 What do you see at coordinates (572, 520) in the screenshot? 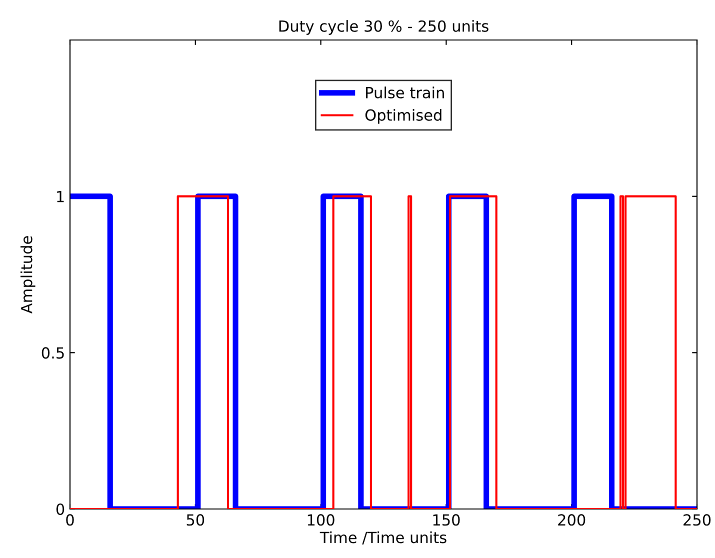
I see `x-tick-label: 200` at bounding box center [572, 520].